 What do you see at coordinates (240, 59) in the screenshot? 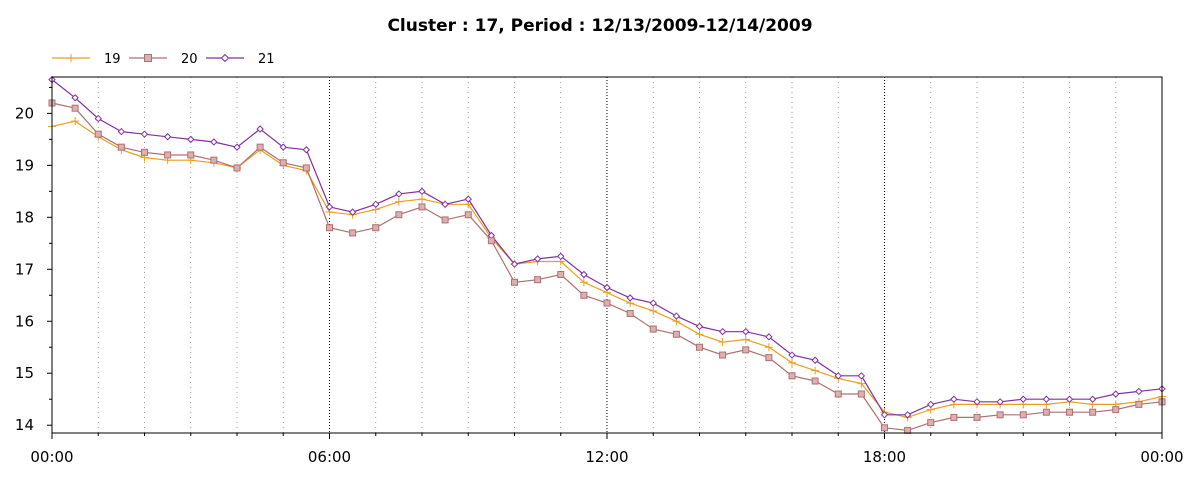
I see `legend-item-21: 21` at bounding box center [240, 59].